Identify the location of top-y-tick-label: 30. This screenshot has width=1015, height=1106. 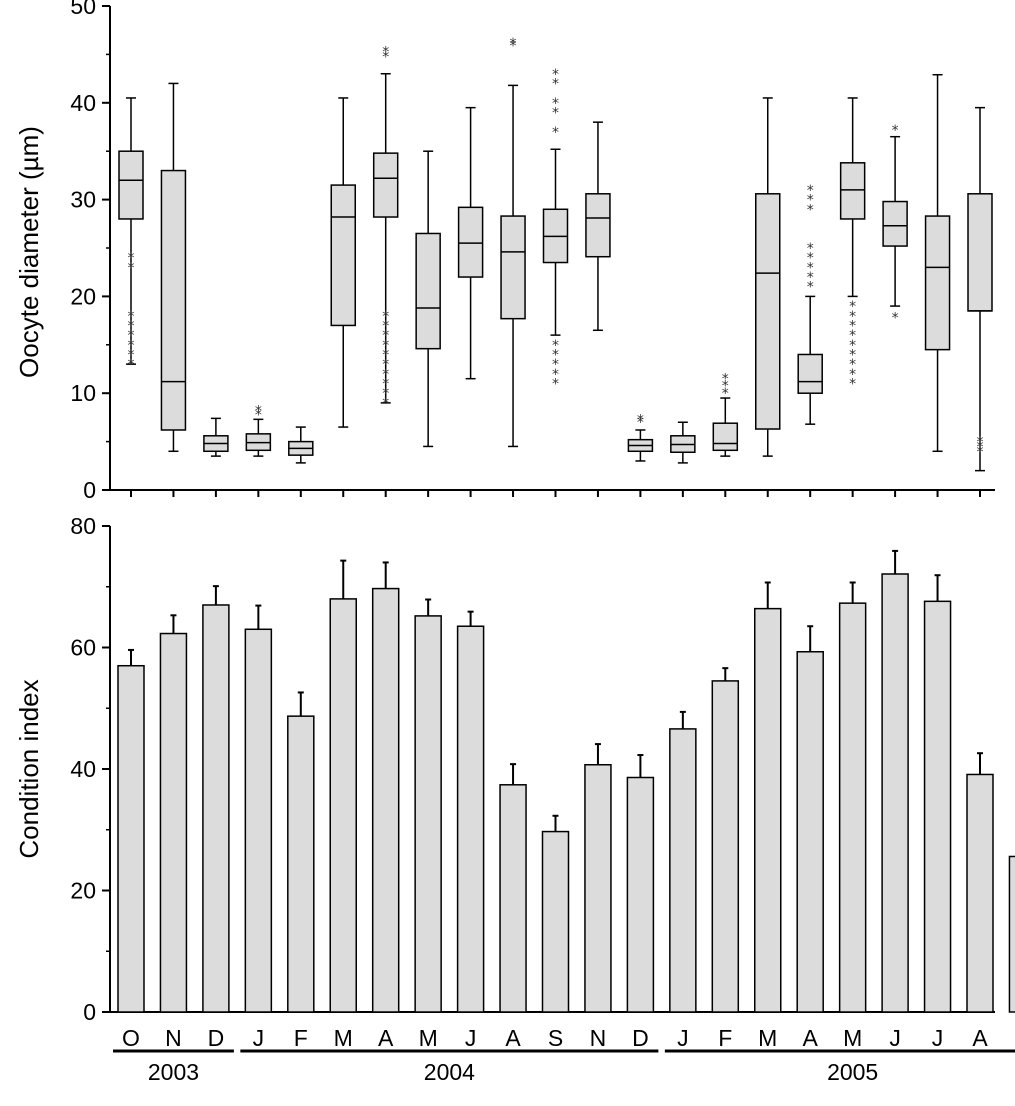
(83, 200).